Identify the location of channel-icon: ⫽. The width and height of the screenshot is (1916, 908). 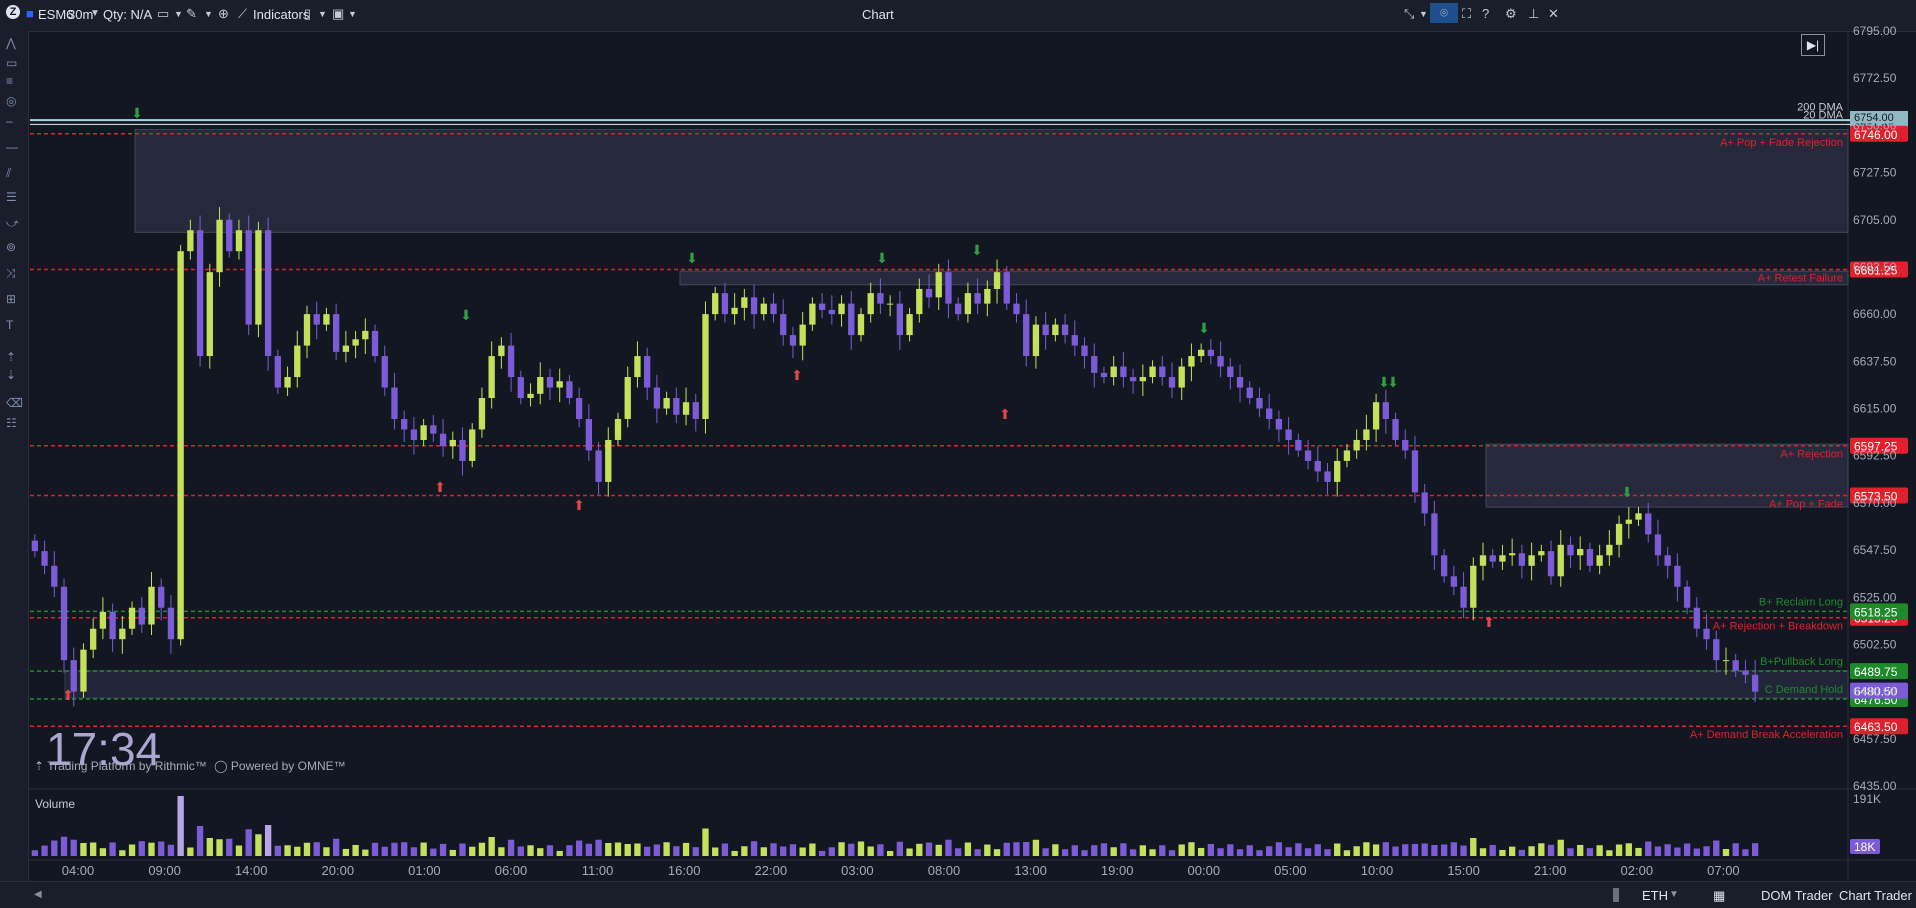
(9, 173).